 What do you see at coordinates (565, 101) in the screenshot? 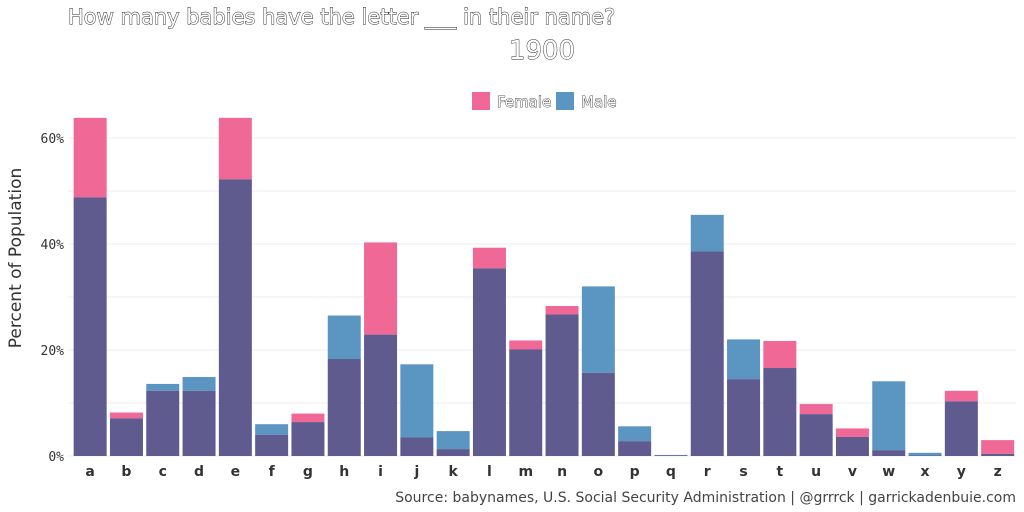
I see `legend-swatch-male` at bounding box center [565, 101].